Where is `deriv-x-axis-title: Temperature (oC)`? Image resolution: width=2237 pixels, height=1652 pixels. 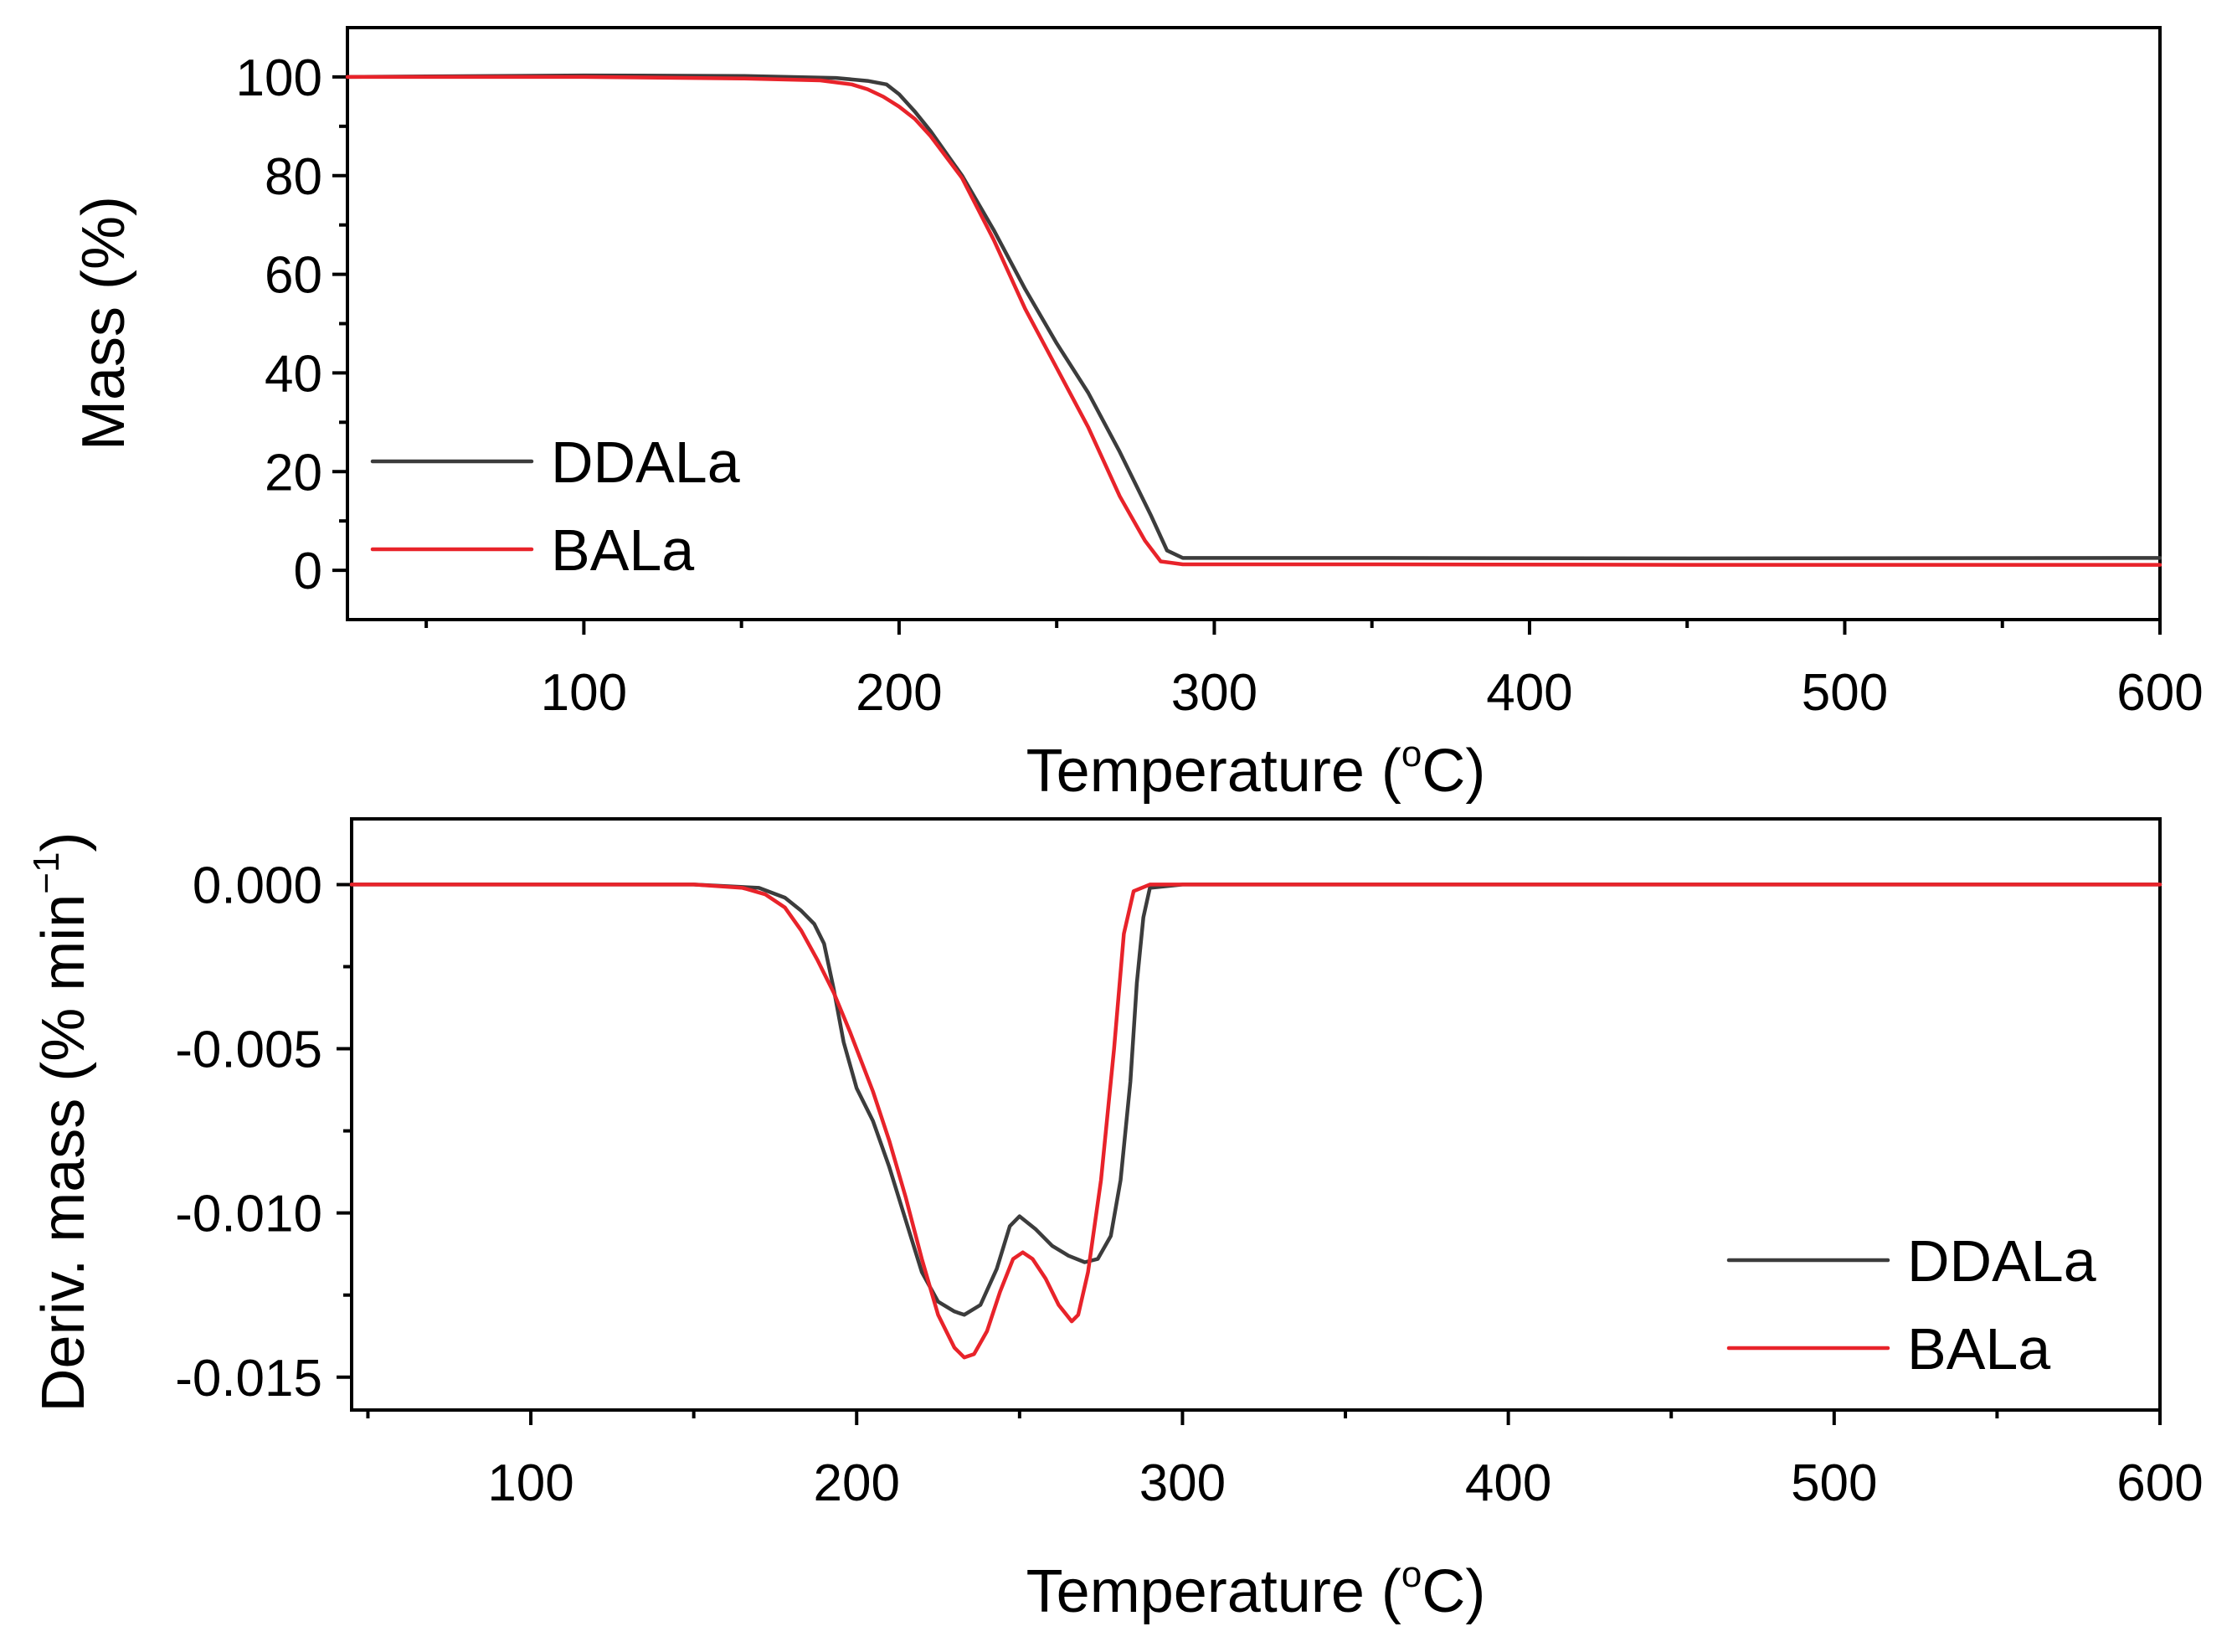 deriv-x-axis-title: Temperature (oC) is located at coordinates (1256, 1589).